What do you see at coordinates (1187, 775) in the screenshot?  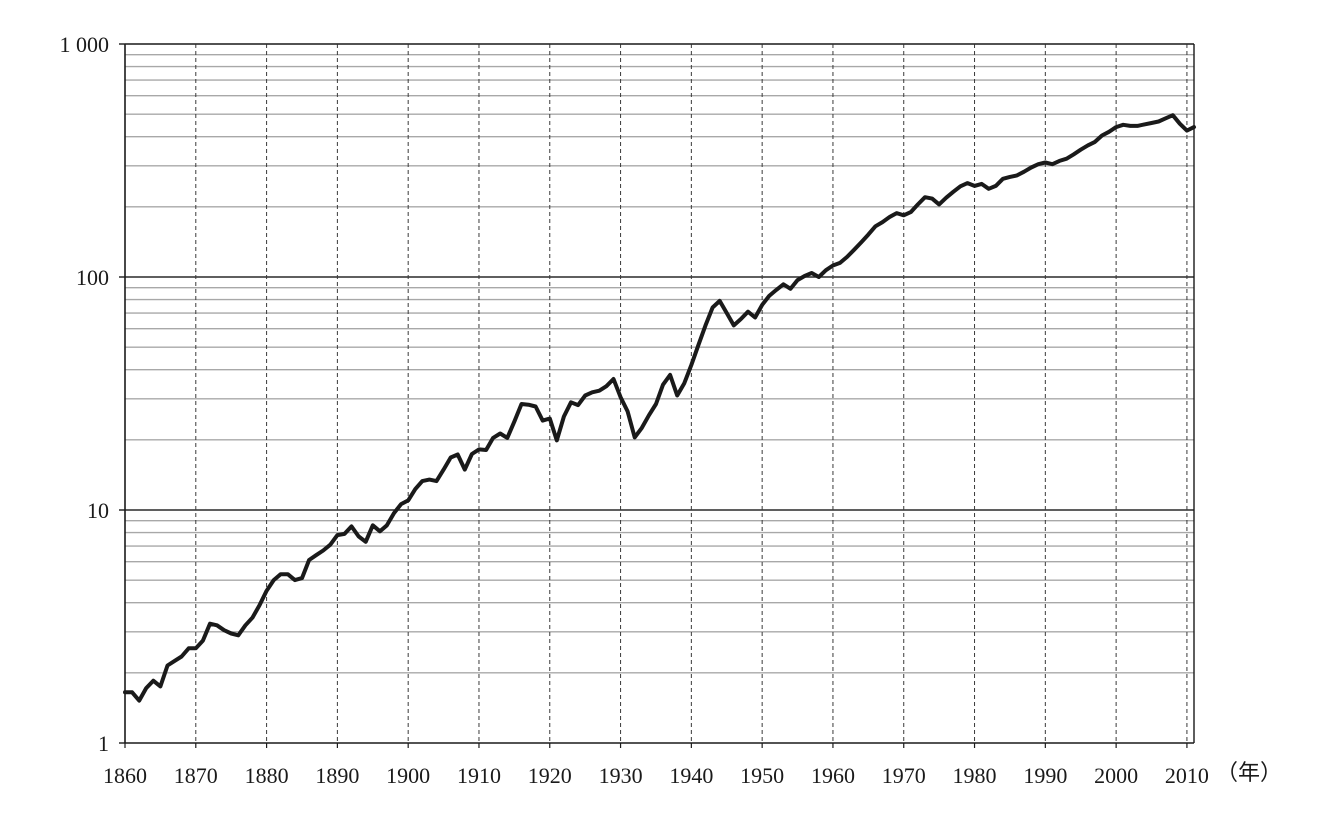 I see `x-tick-label: 2010` at bounding box center [1187, 775].